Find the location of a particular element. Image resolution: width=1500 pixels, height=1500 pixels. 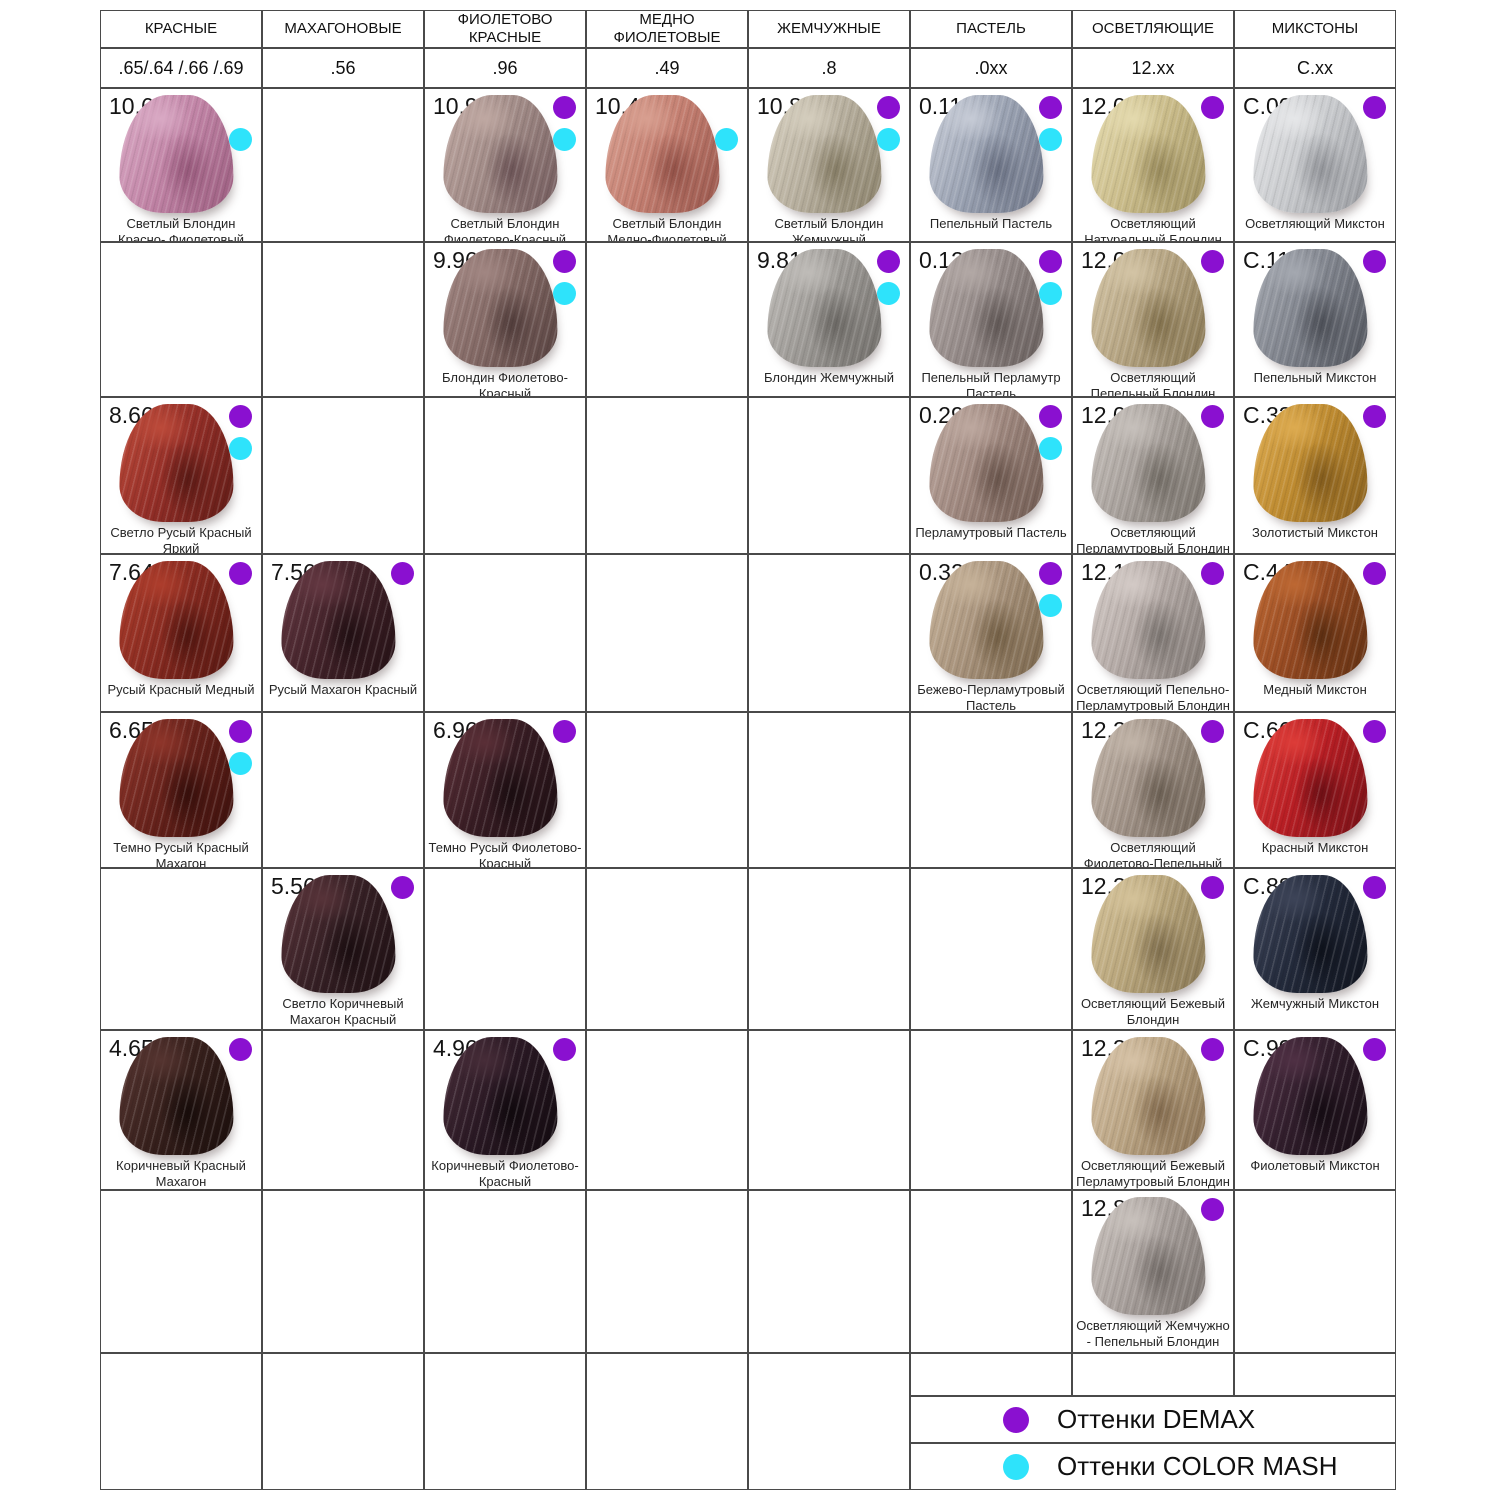

shade-label: Пепельный Пастель is located at coordinates (991, 223).